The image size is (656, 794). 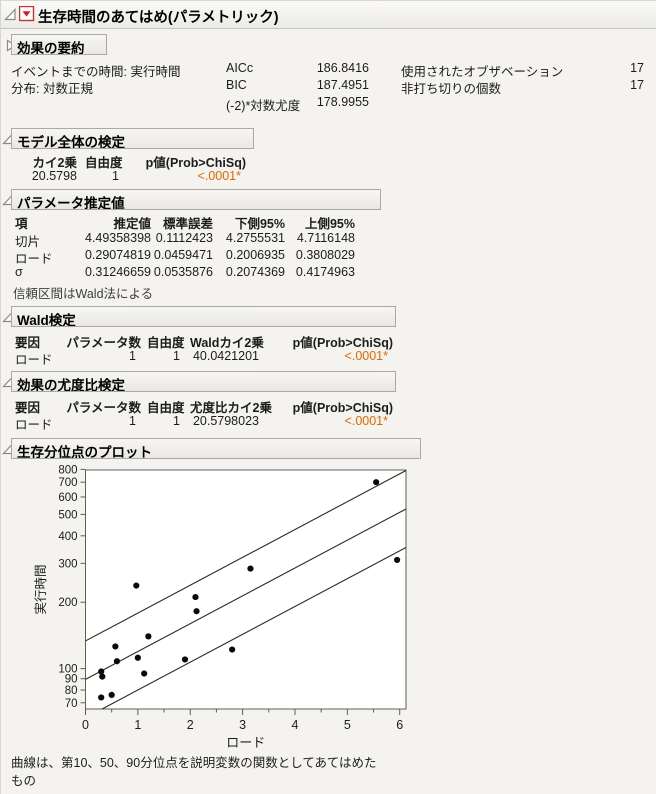 What do you see at coordinates (259, 224) in the screenshot?
I see `column-header: 下側95%` at bounding box center [259, 224].